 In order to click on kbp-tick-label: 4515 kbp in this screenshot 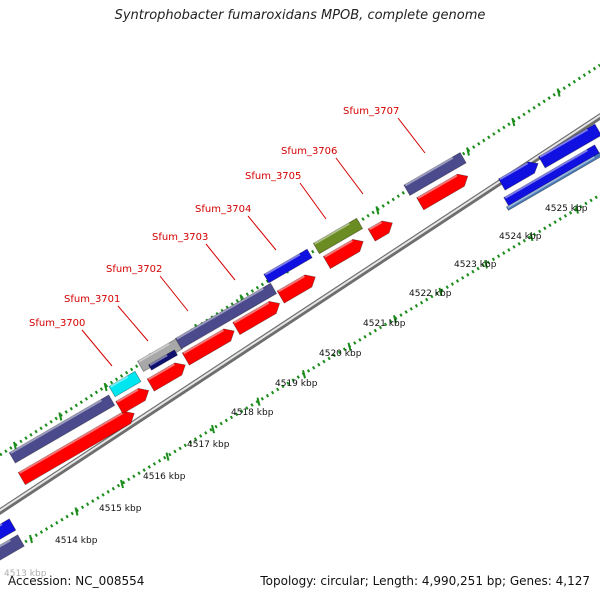, I will do `click(120, 509)`.